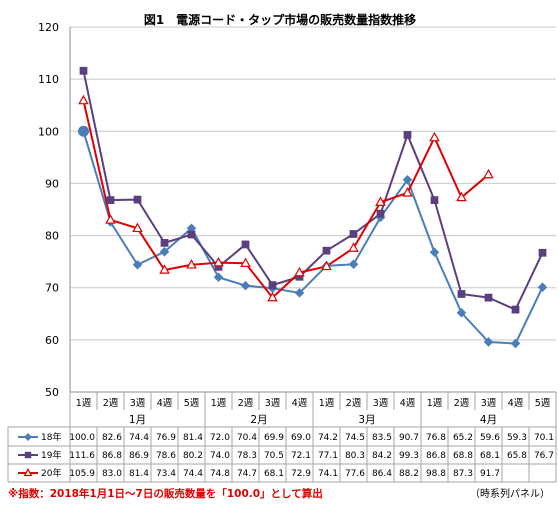 Image resolution: width=559 pixels, height=510 pixels. What do you see at coordinates (166, 456) in the screenshot?
I see `table-cell: 78.6` at bounding box center [166, 456].